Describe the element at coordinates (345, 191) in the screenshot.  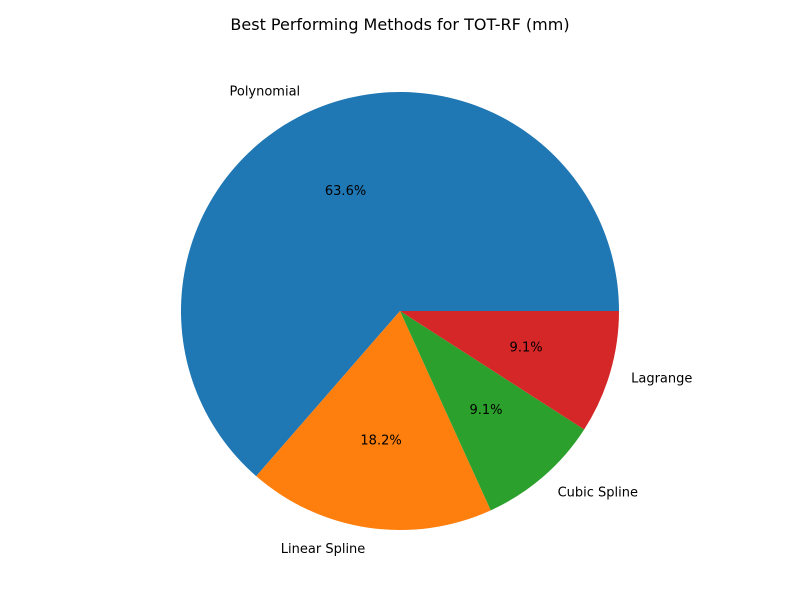
I see `slice-percent-label: 63.6%` at that location.